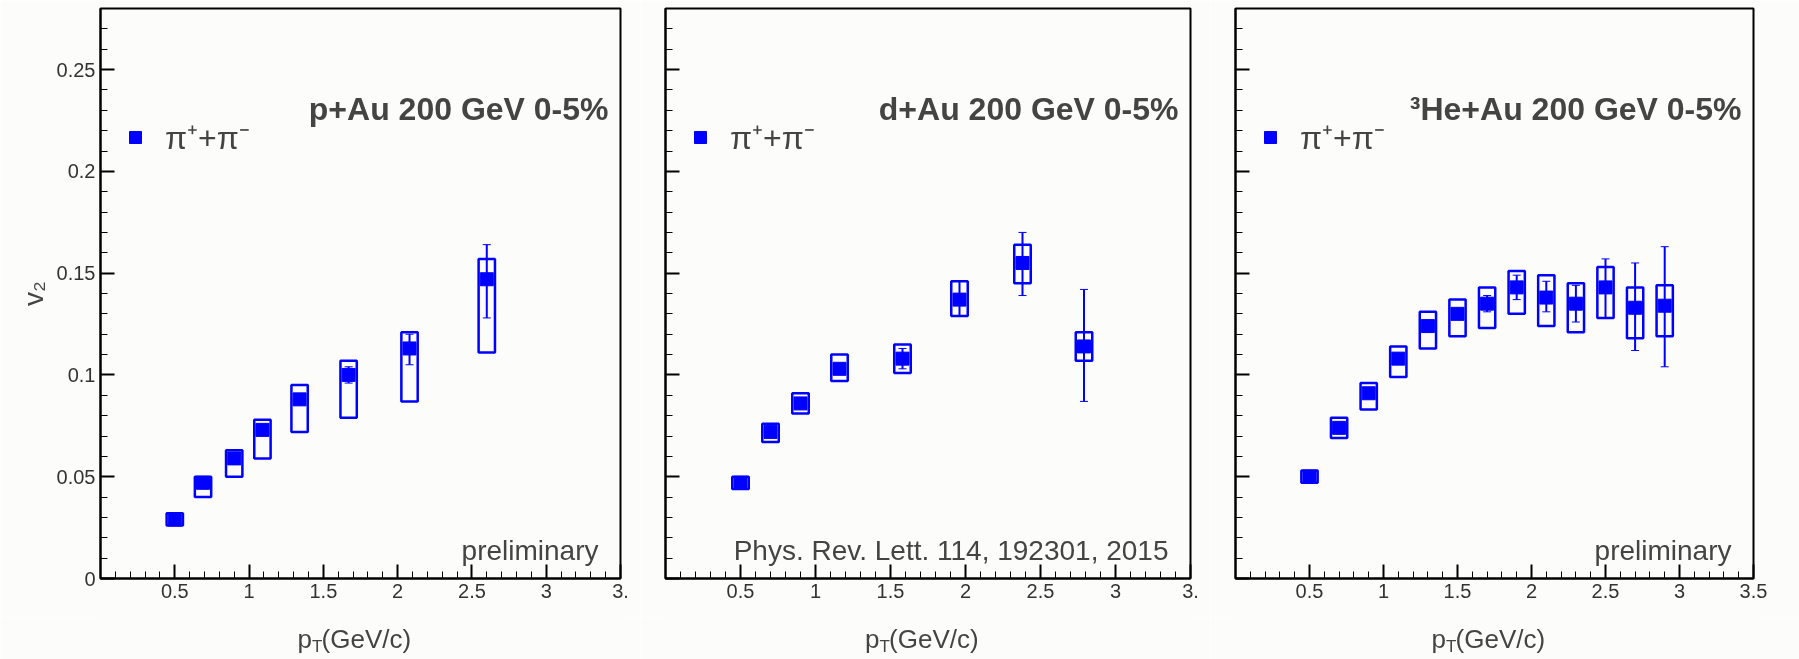  Describe the element at coordinates (33, 293) in the screenshot. I see `y-axis-title: v₂` at that location.